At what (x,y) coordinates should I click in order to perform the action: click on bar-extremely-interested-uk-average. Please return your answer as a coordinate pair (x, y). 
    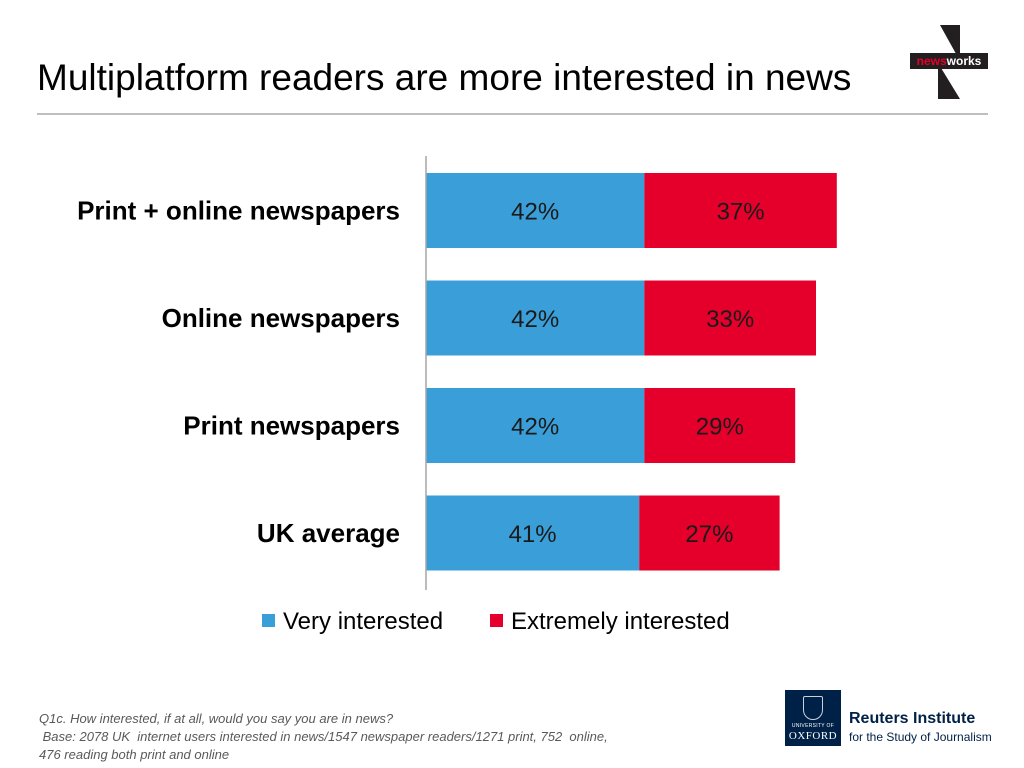
    Looking at the image, I should click on (709, 533).